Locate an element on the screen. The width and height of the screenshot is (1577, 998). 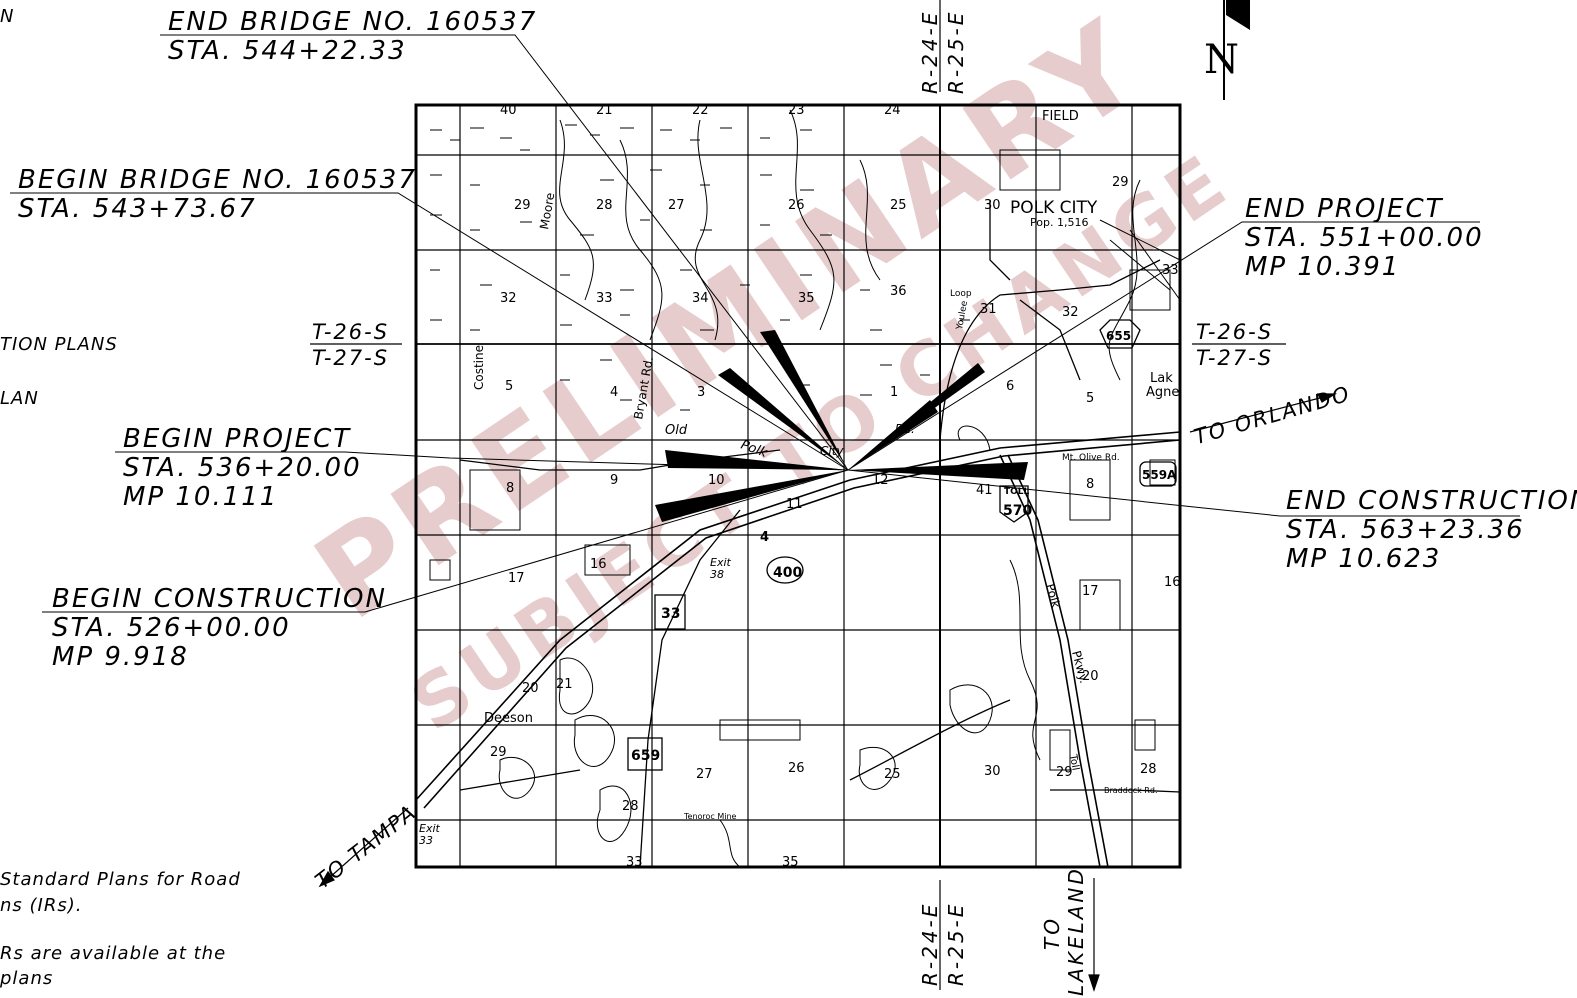
end-bridge-station: STA. 544+22.33 is located at coordinates (287, 51).